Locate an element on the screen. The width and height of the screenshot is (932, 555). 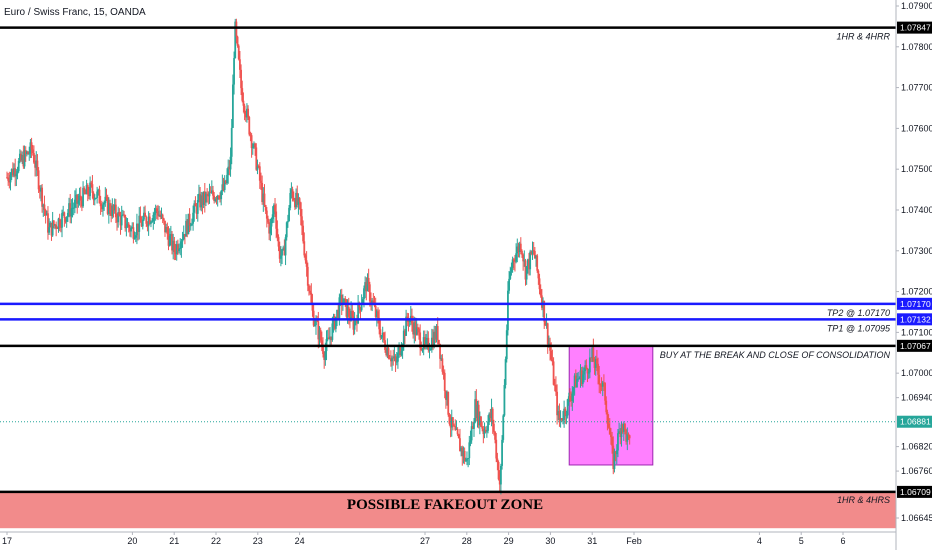
y-tick-label: 1.07300 is located at coordinates (916, 251).